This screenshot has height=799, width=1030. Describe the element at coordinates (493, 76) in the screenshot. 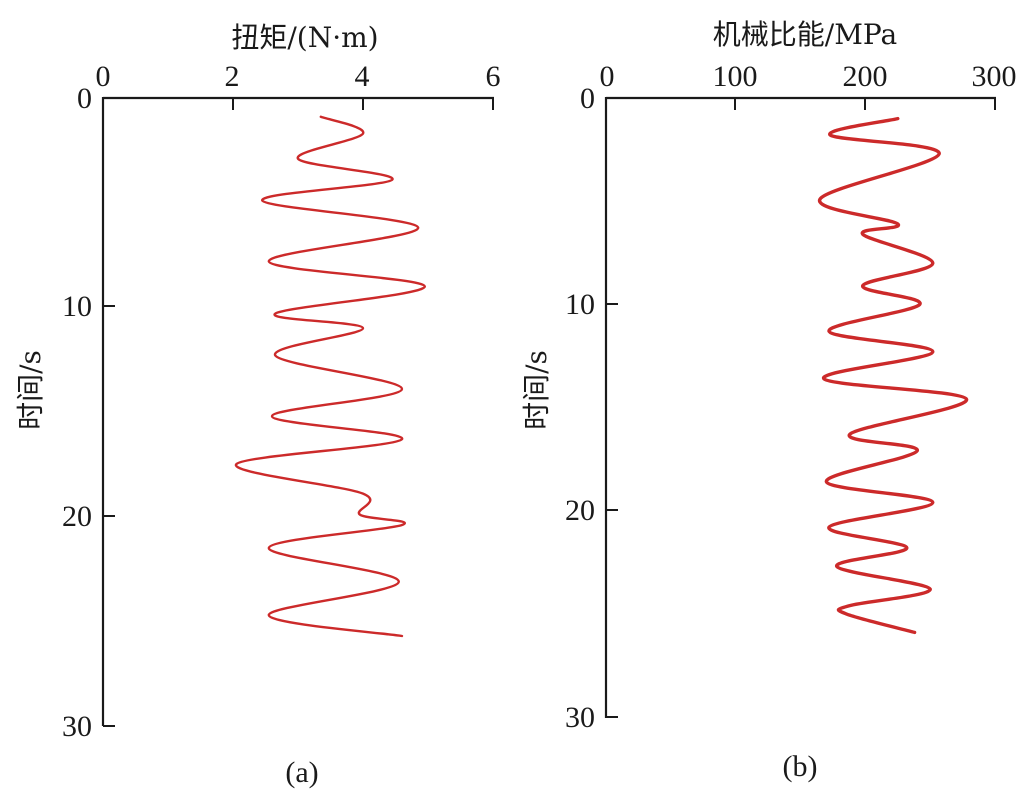

I see `x-tick-label-a-6: 6` at that location.